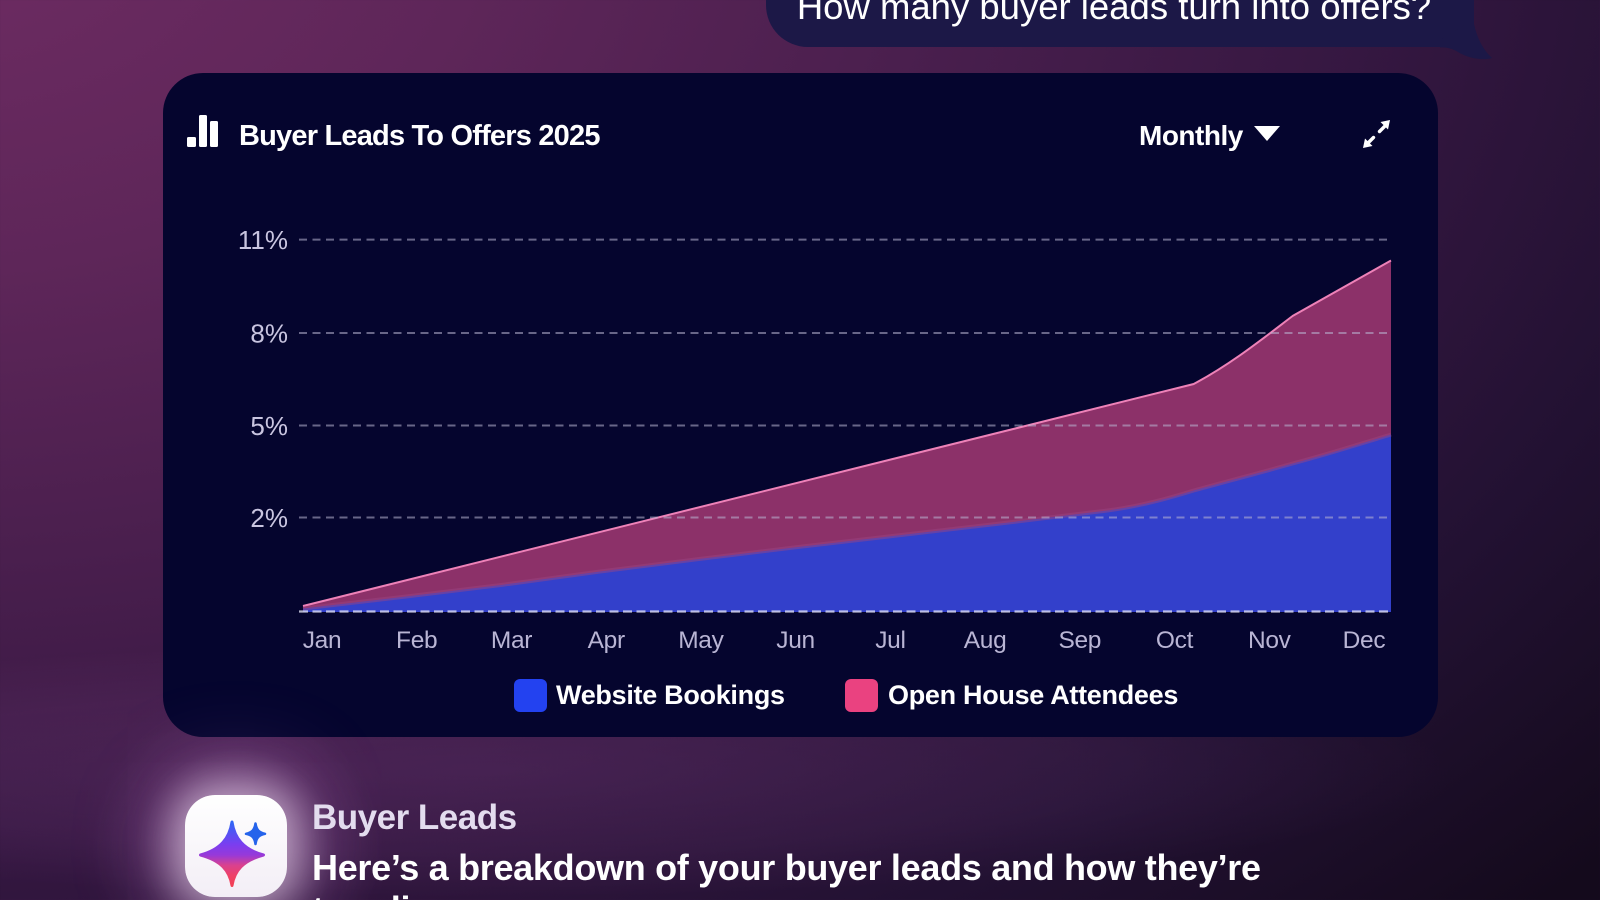  Describe the element at coordinates (269, 334) in the screenshot. I see `svg-text: 8%` at that location.